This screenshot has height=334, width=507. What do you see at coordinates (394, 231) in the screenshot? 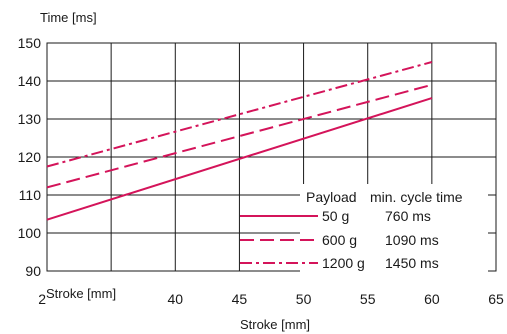
I see `legend-background` at bounding box center [394, 231].